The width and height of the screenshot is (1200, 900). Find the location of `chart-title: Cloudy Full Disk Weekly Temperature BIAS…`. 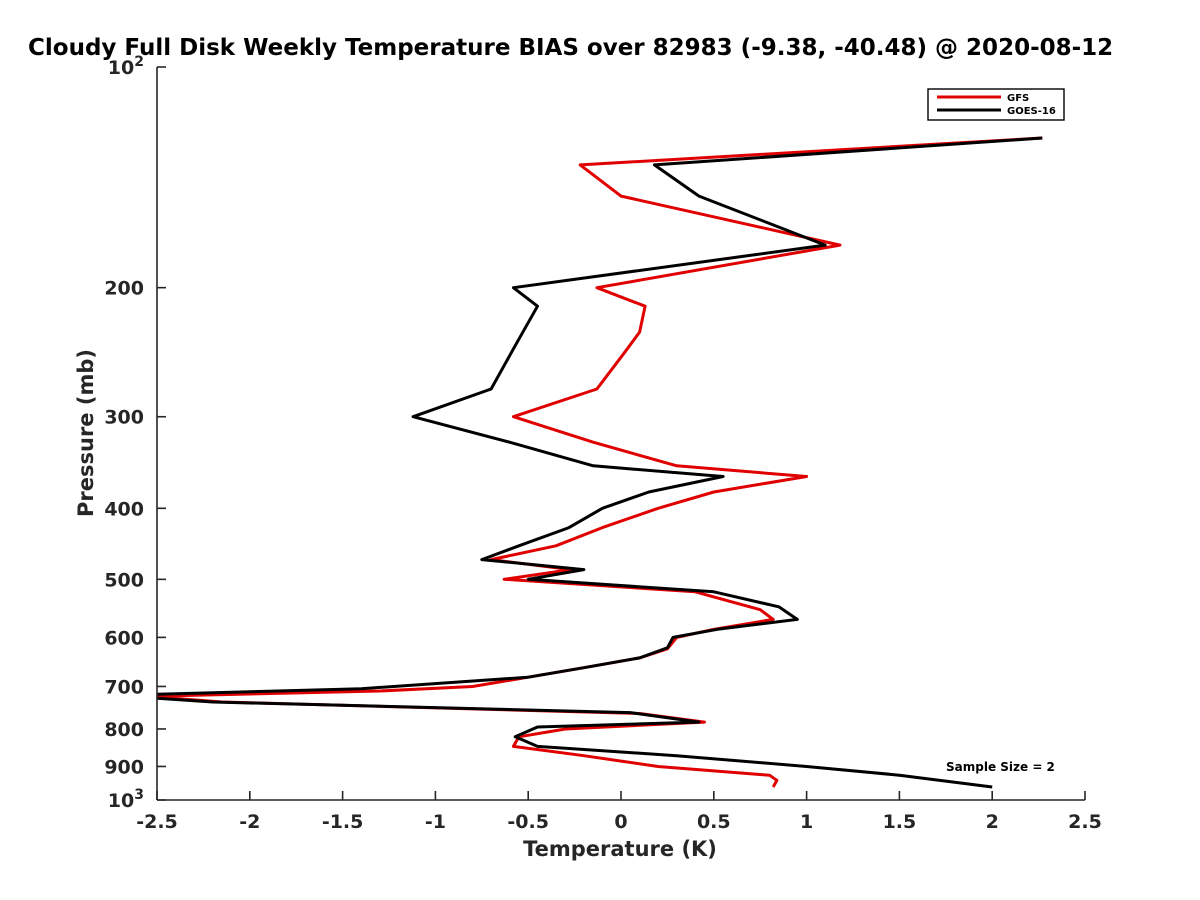

chart-title: Cloudy Full Disk Weekly Temperature BIAS… is located at coordinates (570, 48).